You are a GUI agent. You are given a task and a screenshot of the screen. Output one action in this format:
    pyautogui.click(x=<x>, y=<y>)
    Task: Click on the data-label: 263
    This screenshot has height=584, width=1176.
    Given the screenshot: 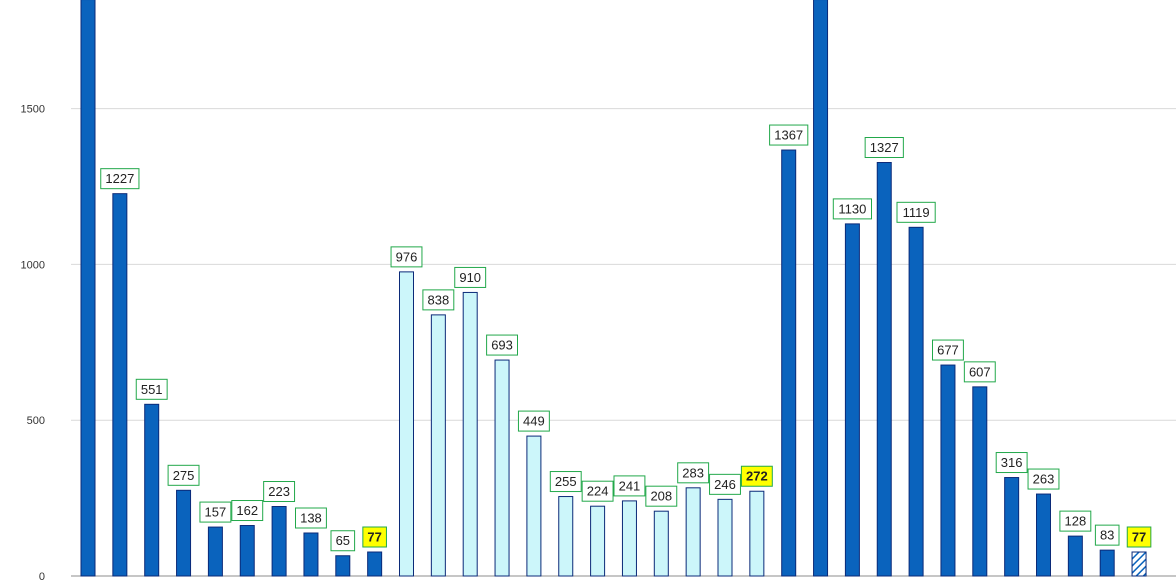 What is the action you would take?
    pyautogui.click(x=1044, y=479)
    